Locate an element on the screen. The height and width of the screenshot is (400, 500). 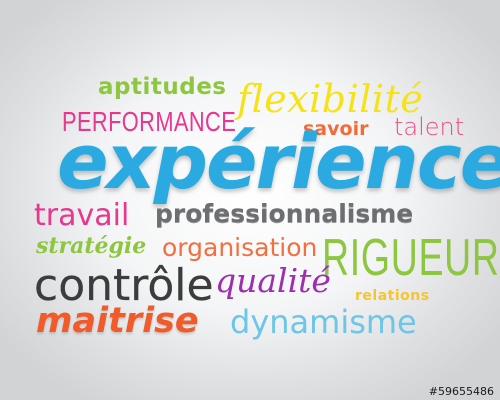
word-flexibilite: flexibilité is located at coordinates (330, 99).